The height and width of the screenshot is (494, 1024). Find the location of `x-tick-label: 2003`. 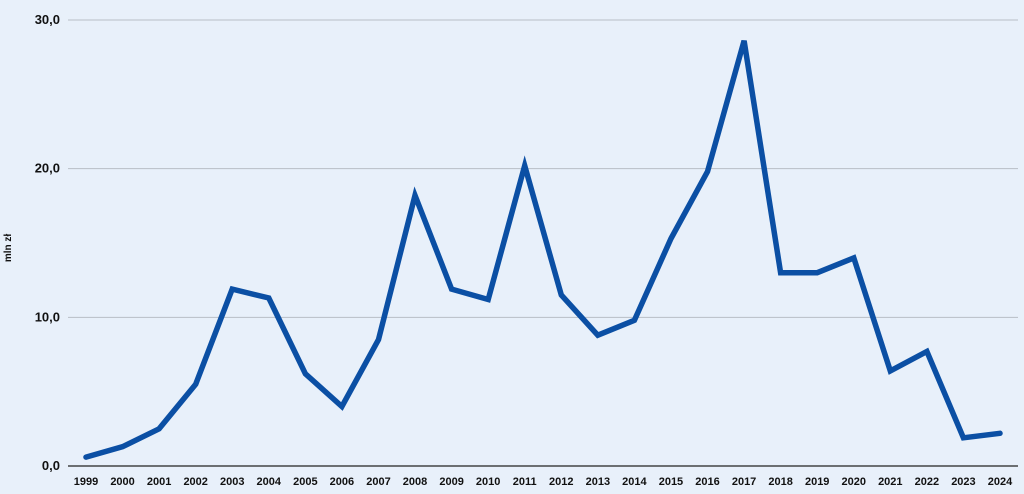

x-tick-label: 2003 is located at coordinates (232, 482).